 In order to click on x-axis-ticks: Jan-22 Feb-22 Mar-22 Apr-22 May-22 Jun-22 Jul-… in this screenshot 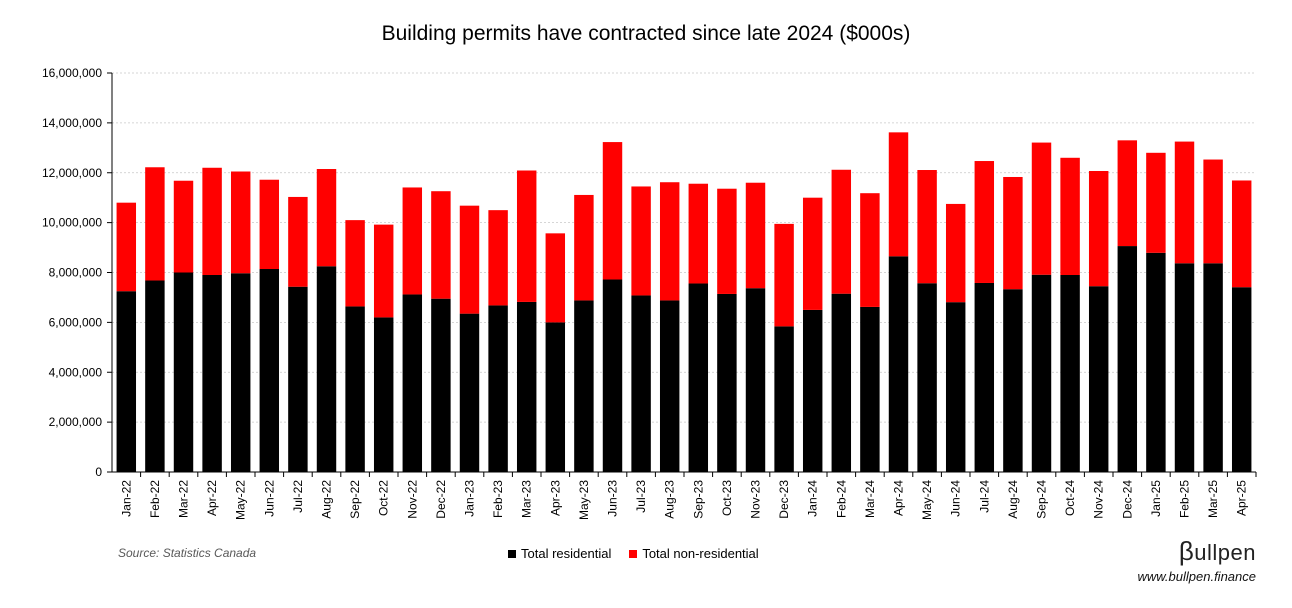, I will do `click(688, 496)`.